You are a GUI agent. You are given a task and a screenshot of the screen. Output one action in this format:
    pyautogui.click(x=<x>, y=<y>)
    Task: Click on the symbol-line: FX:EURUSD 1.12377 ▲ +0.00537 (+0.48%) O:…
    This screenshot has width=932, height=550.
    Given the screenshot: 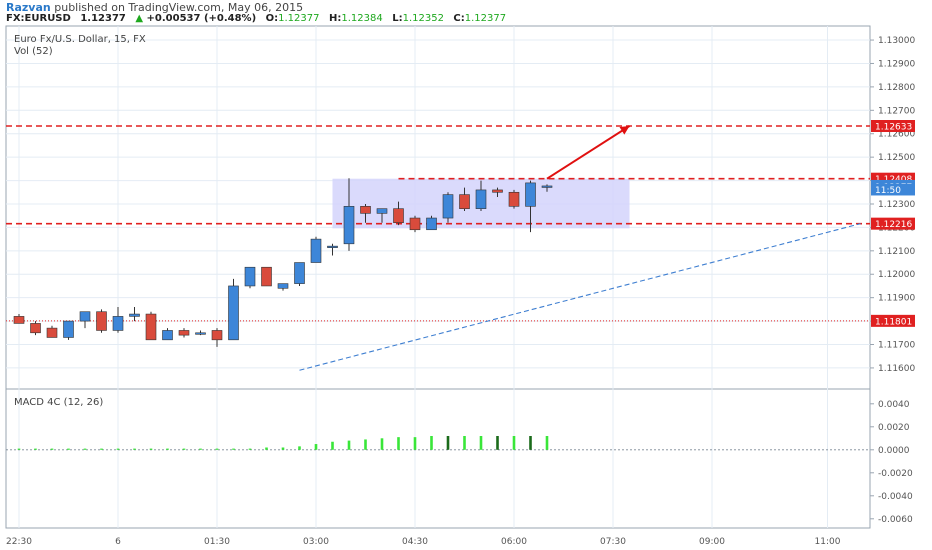 What is the action you would take?
    pyautogui.click(x=256, y=18)
    